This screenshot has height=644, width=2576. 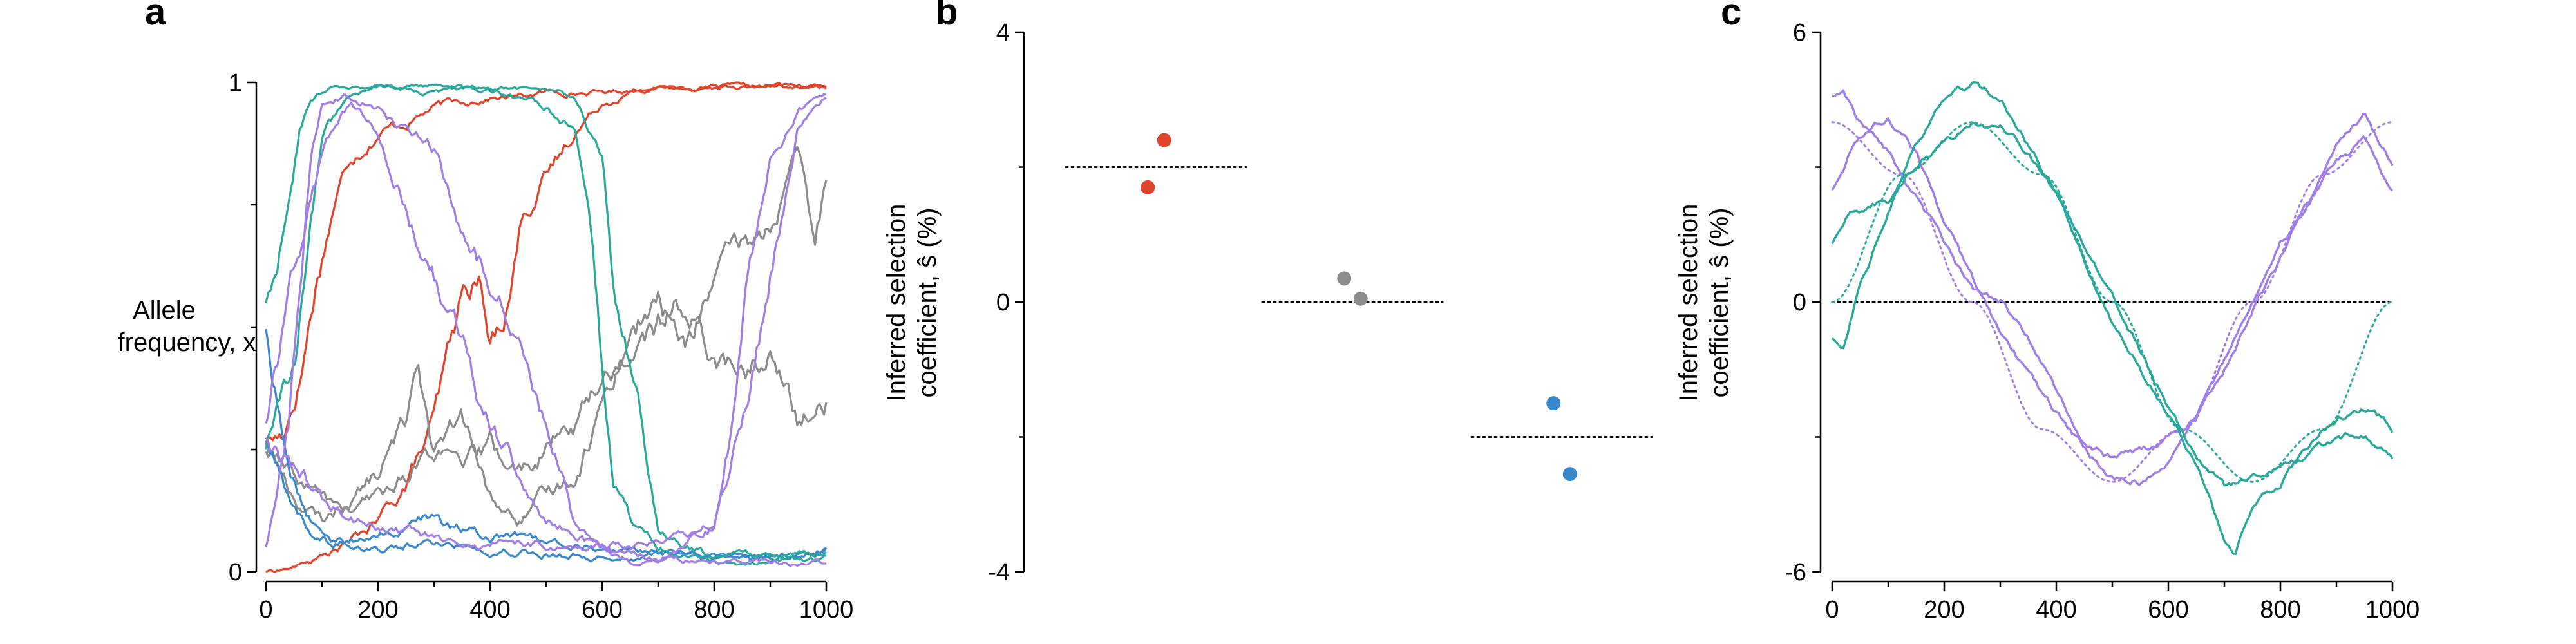 What do you see at coordinates (164, 310) in the screenshot?
I see `panel-a-ylabel-line-1: Allele` at bounding box center [164, 310].